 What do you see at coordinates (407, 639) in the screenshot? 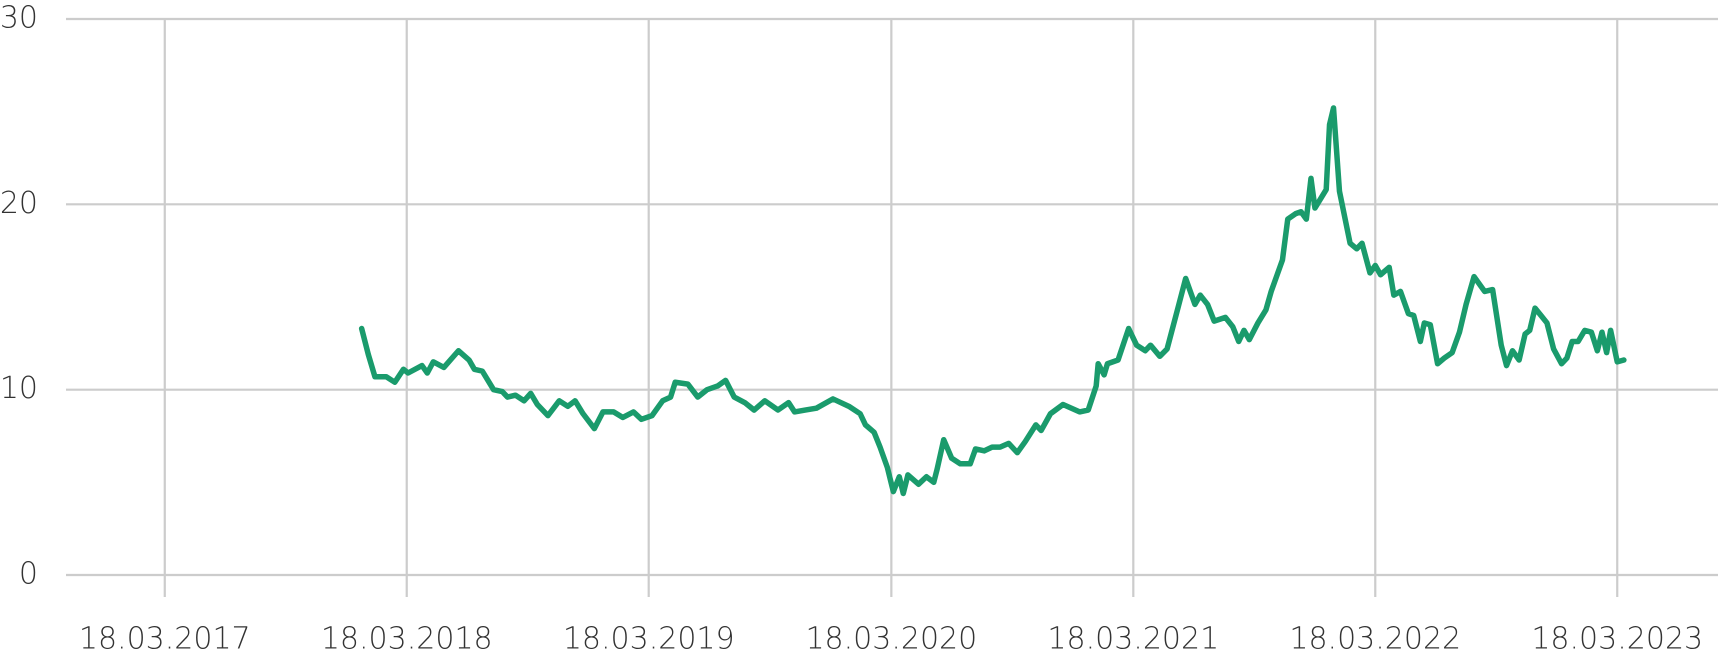
I see `x-tick-label: 18.03.2018` at bounding box center [407, 639].